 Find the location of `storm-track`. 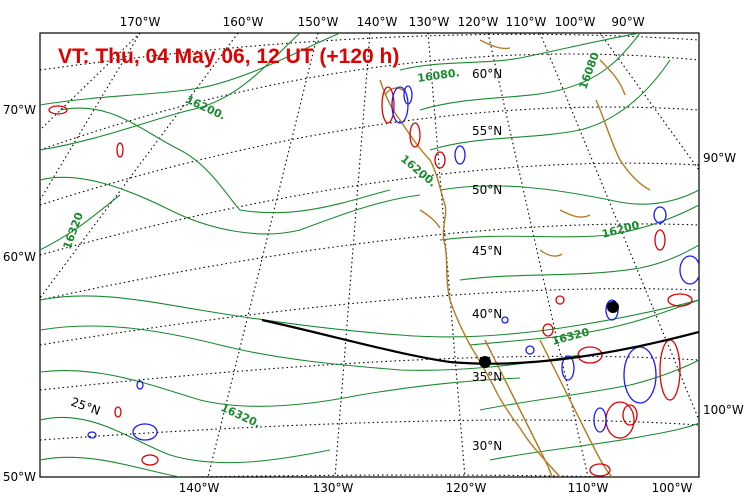

storm-track is located at coordinates (480, 341).